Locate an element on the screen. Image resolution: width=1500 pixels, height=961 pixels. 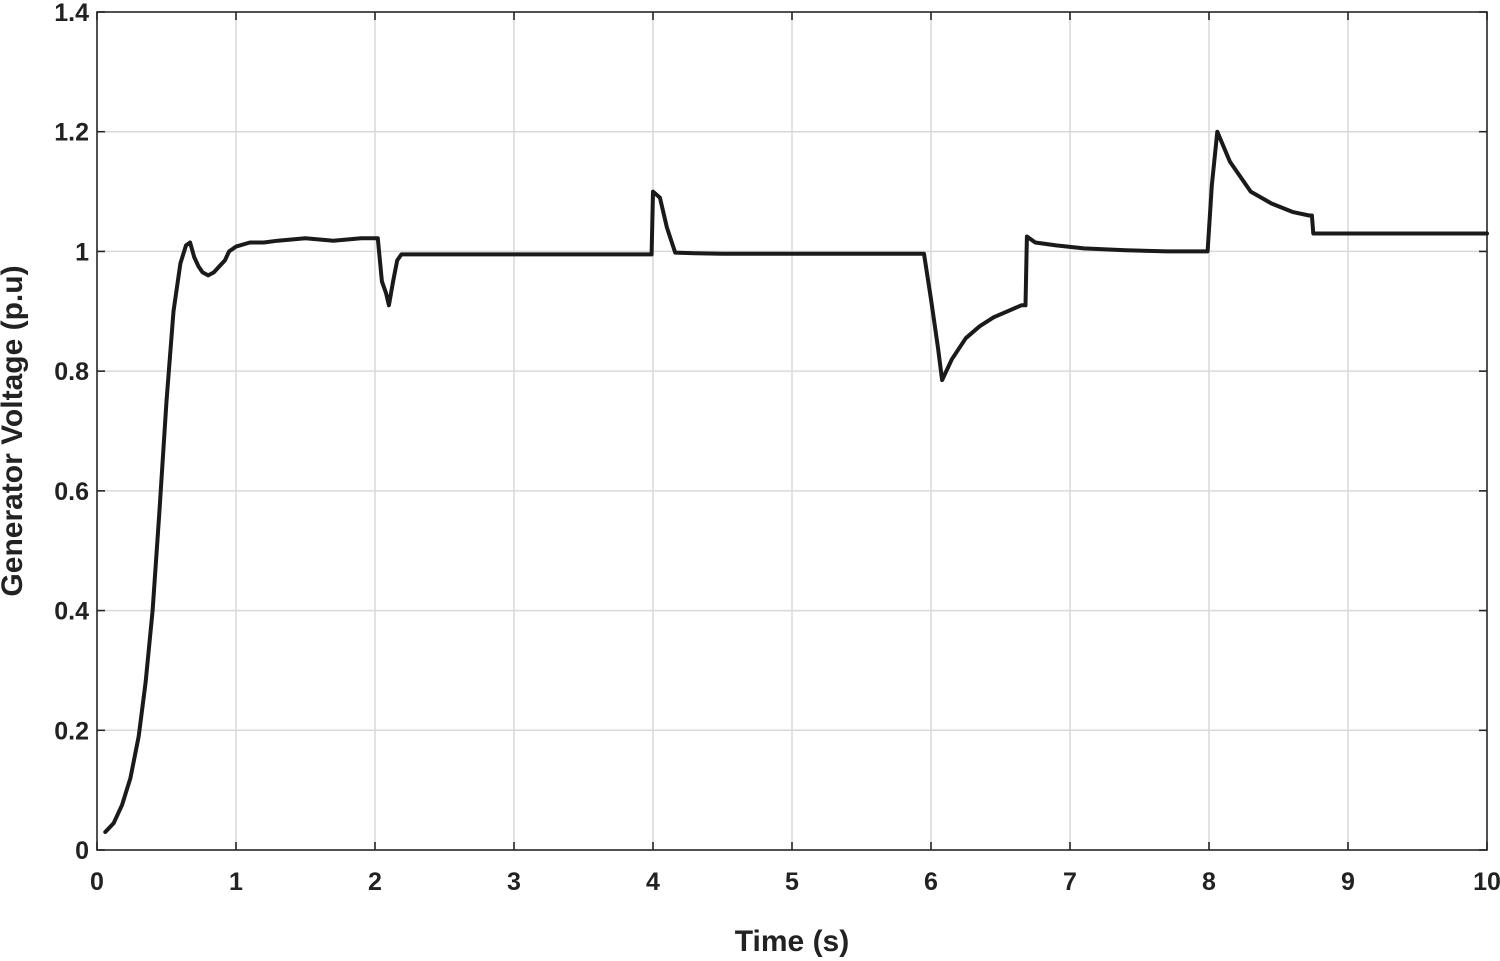
x-tick-label: 4 is located at coordinates (653, 882).